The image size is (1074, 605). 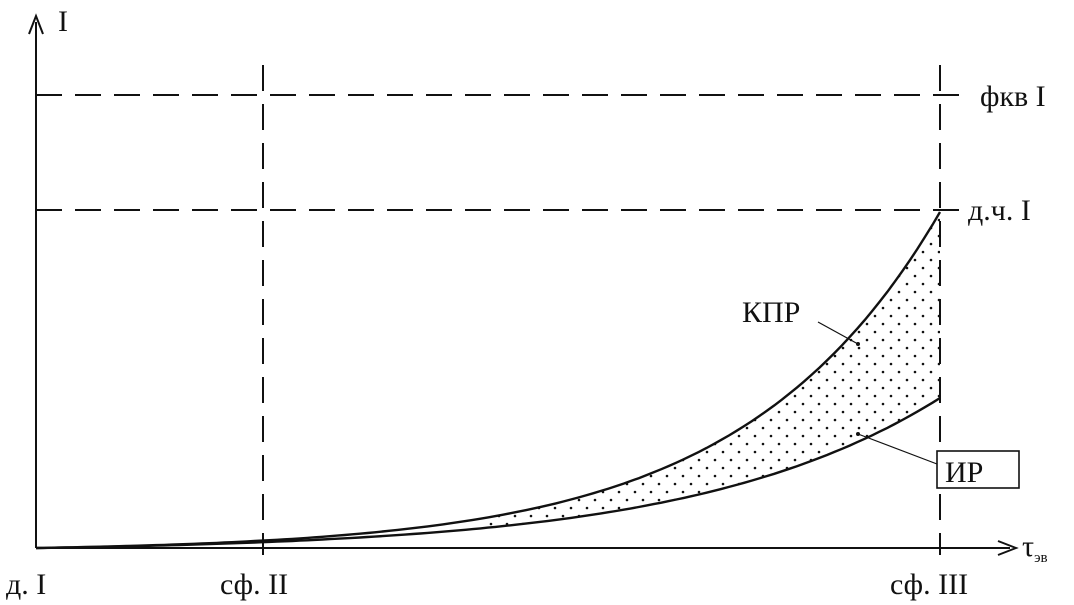 I want to click on upper-level-label: фкв I, so click(x=1013, y=96).